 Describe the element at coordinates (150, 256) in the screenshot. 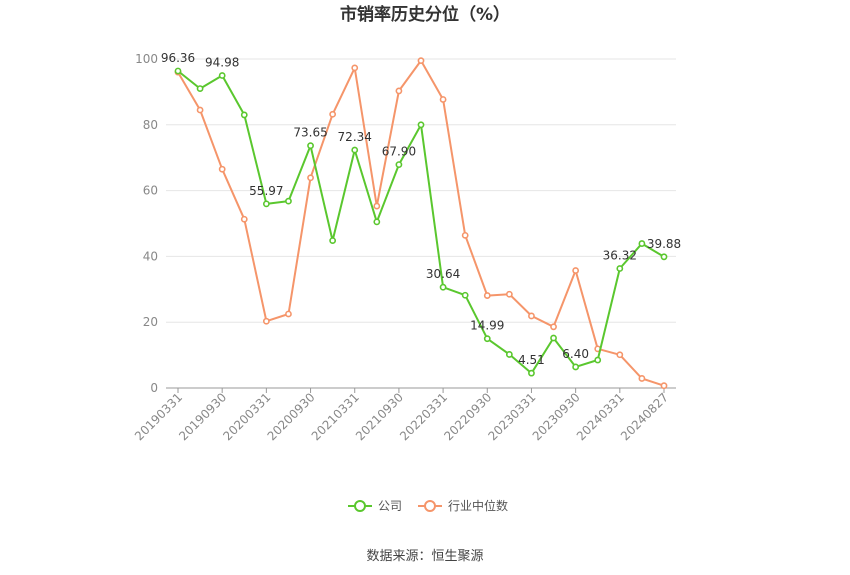

I see `y-tick-label: 40` at that location.